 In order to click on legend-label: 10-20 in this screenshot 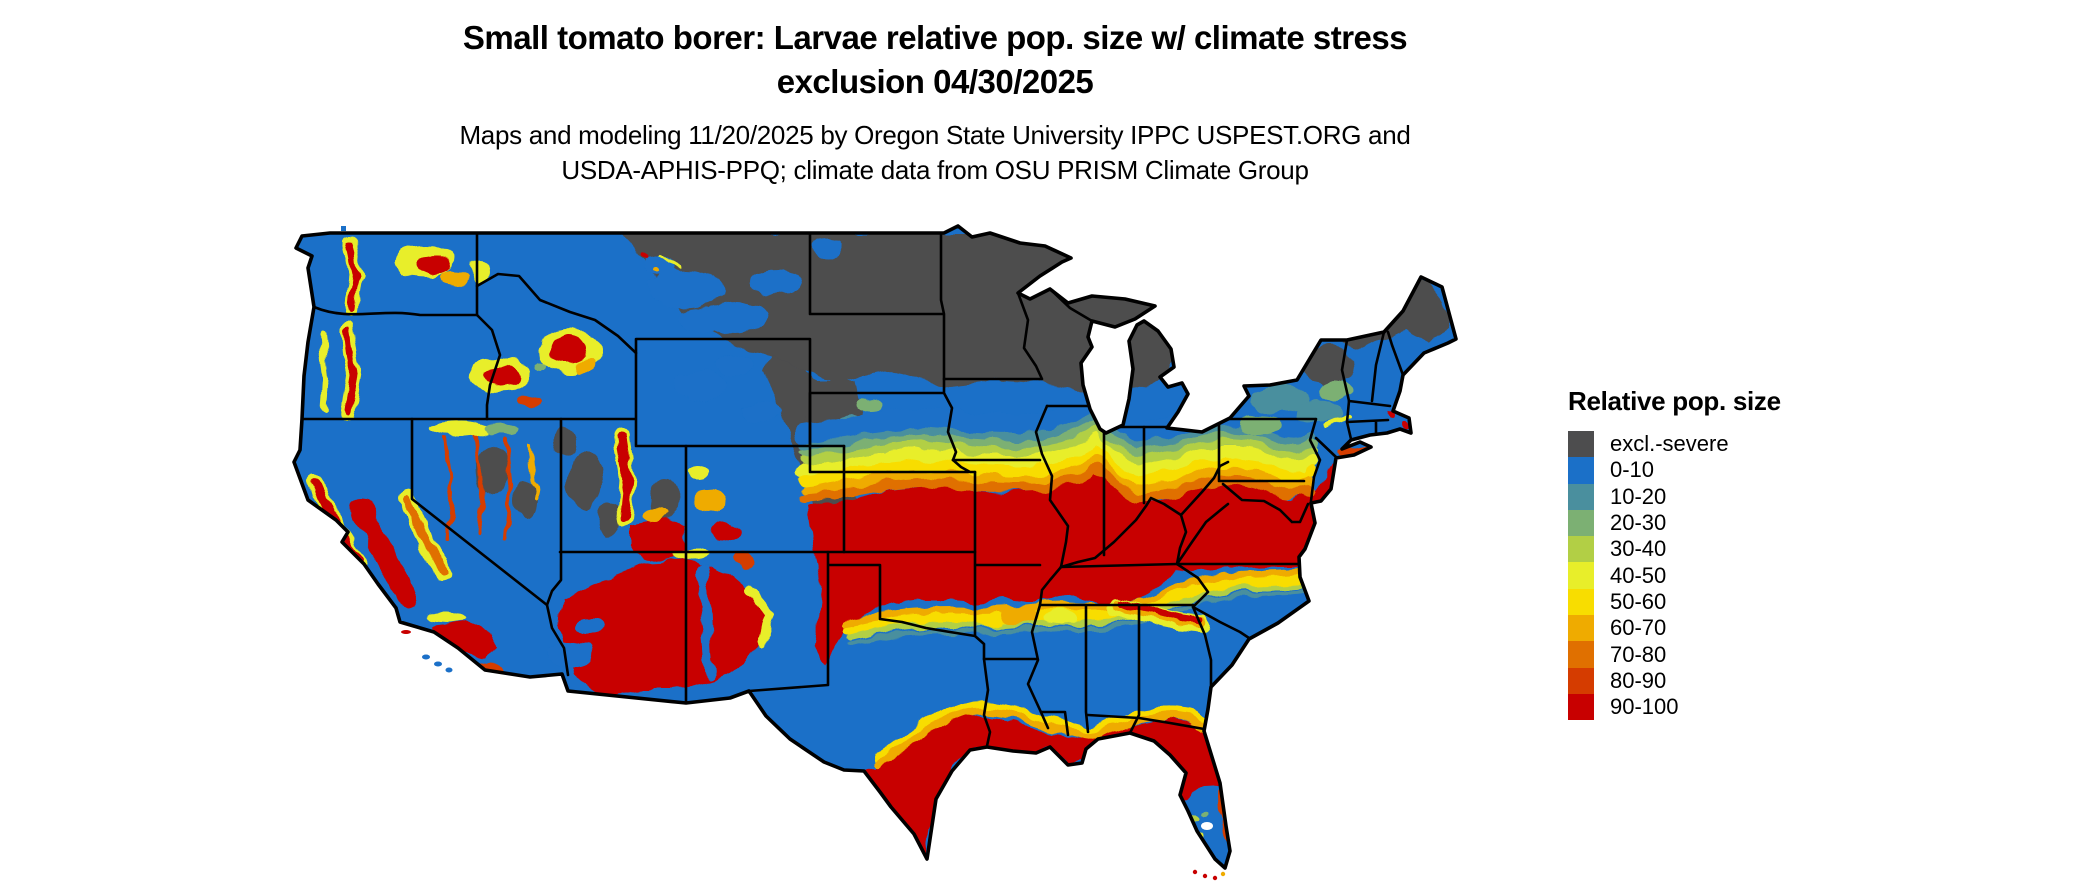, I will do `click(1638, 496)`.